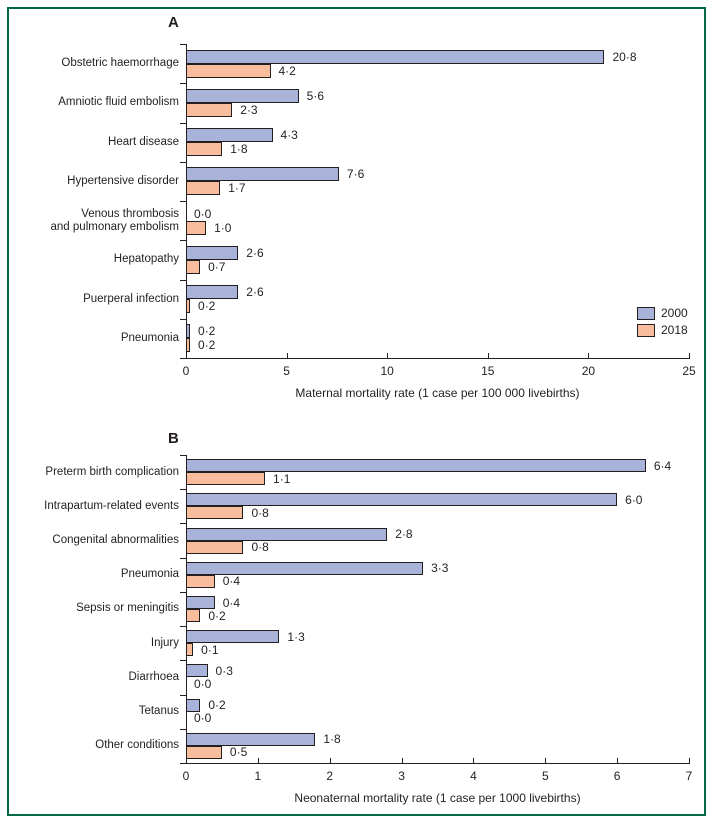 The height and width of the screenshot is (823, 713). Describe the element at coordinates (93, 643) in the screenshot. I see `category-label: Injury` at that location.